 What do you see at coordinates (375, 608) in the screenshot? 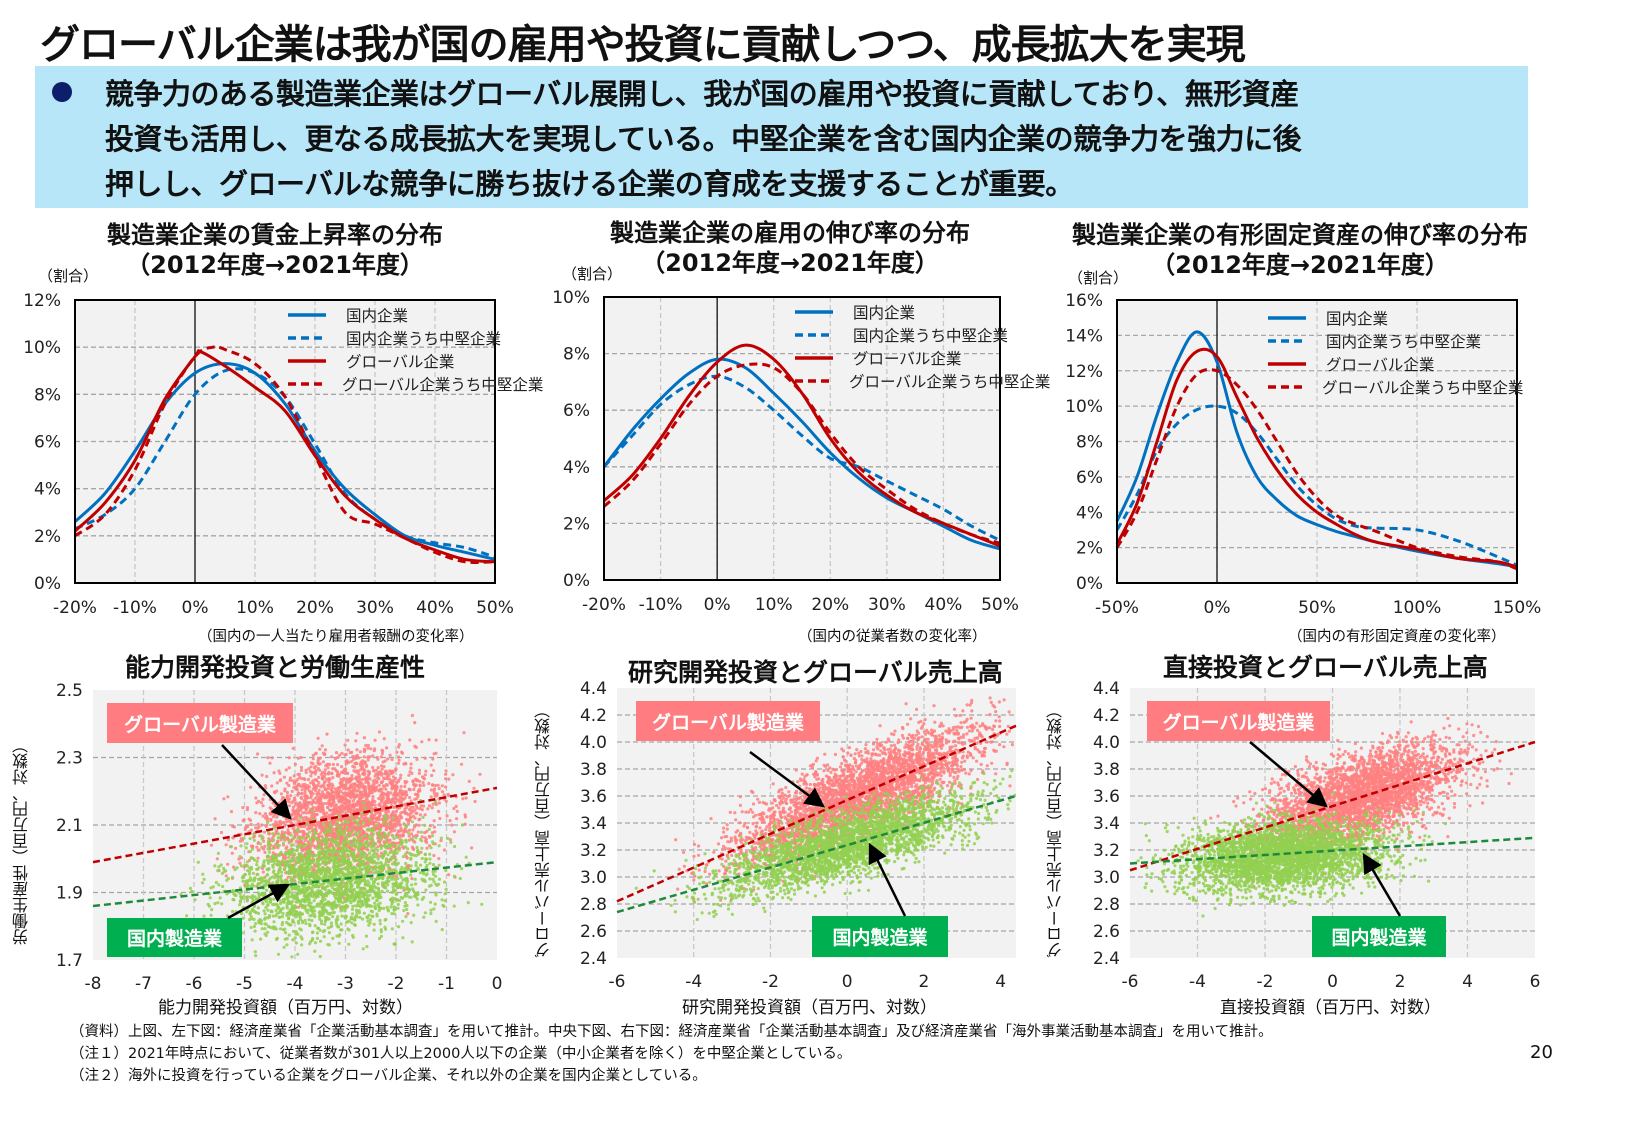
I see `x-tick-label: 30%` at bounding box center [375, 608].